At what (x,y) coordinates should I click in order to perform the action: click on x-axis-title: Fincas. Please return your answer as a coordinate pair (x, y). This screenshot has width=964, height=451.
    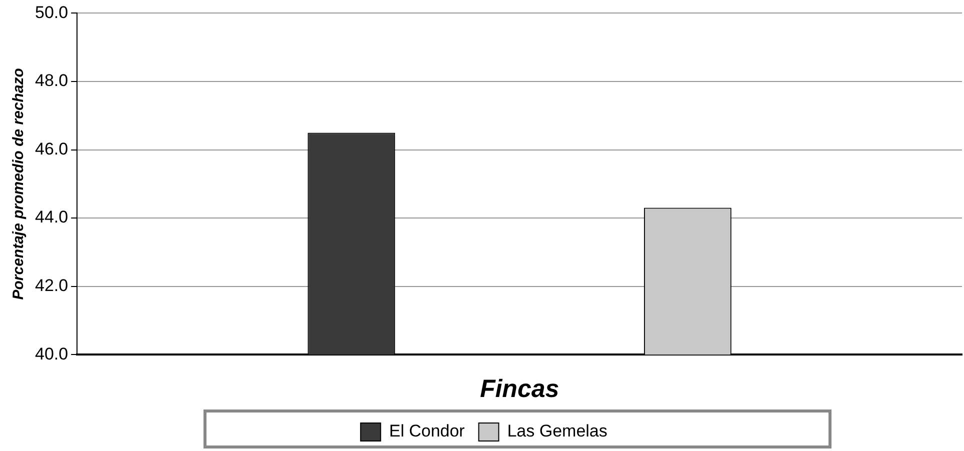
    Looking at the image, I should click on (520, 388).